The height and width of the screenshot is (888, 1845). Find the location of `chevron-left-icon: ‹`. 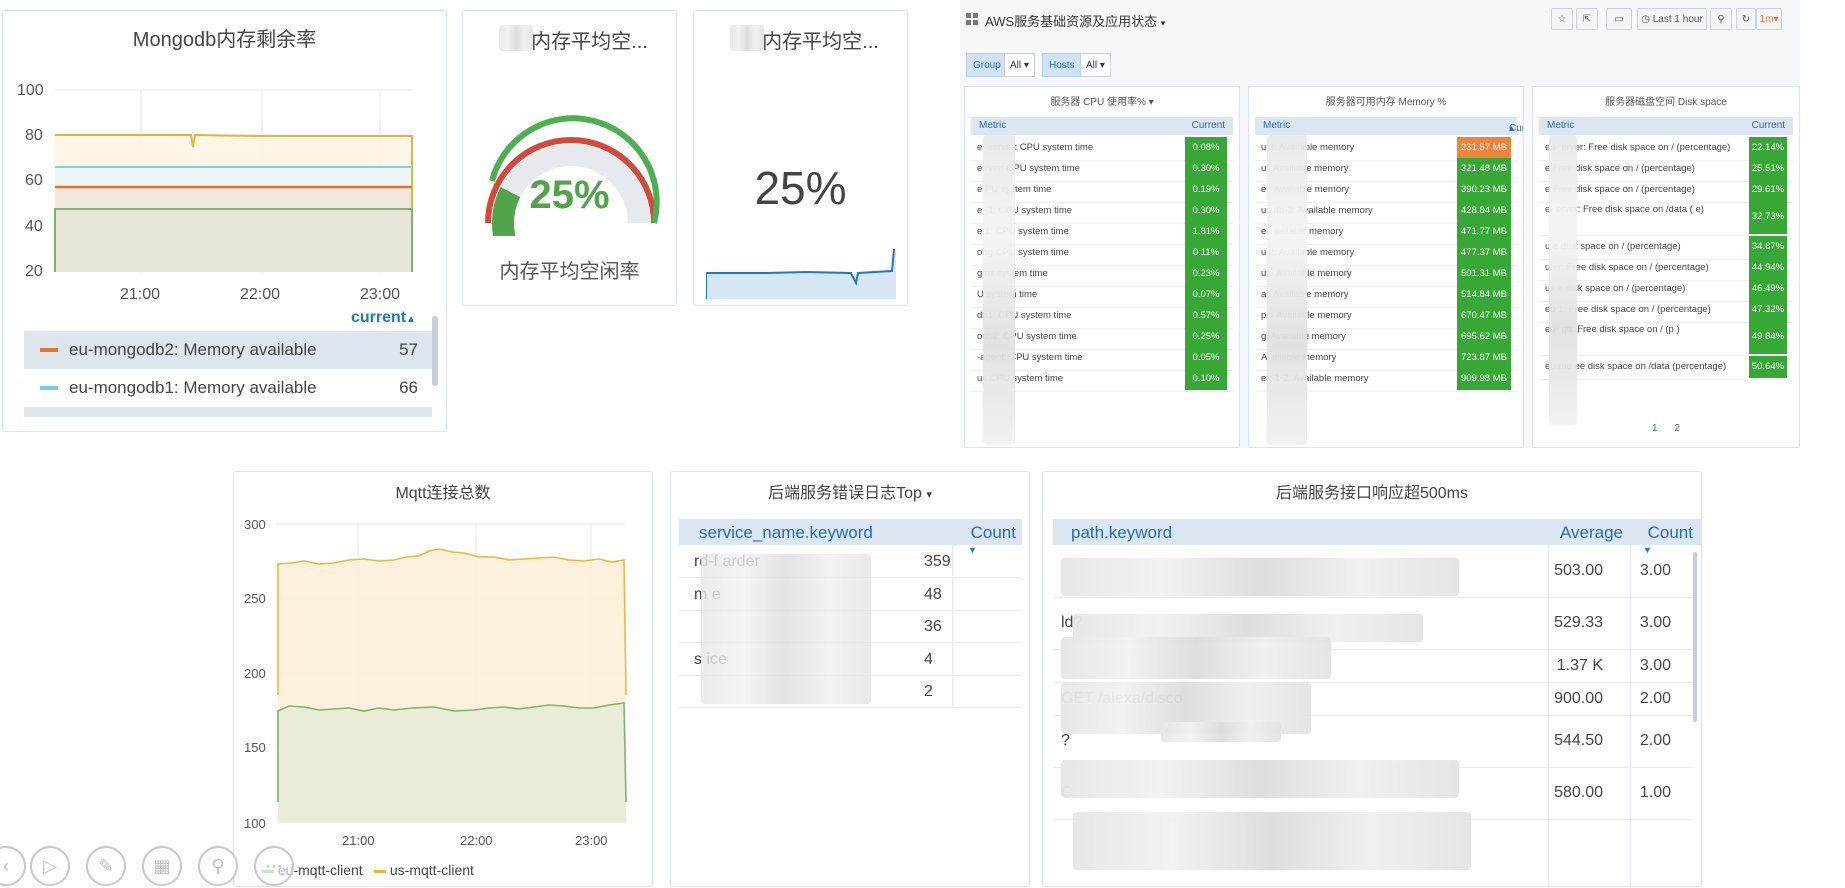

chevron-left-icon: ‹ is located at coordinates (6, 866).